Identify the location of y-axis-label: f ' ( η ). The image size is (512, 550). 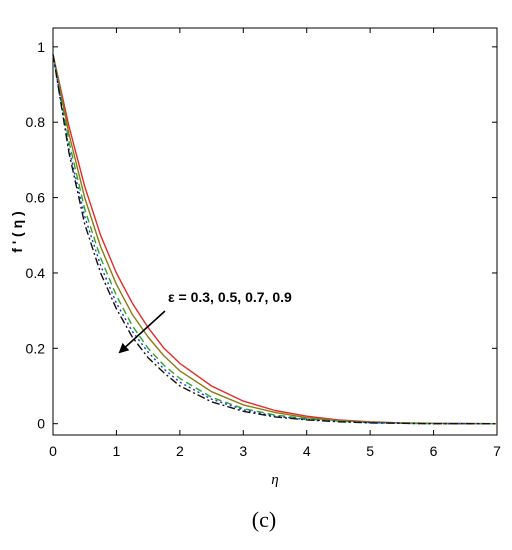
(17, 231).